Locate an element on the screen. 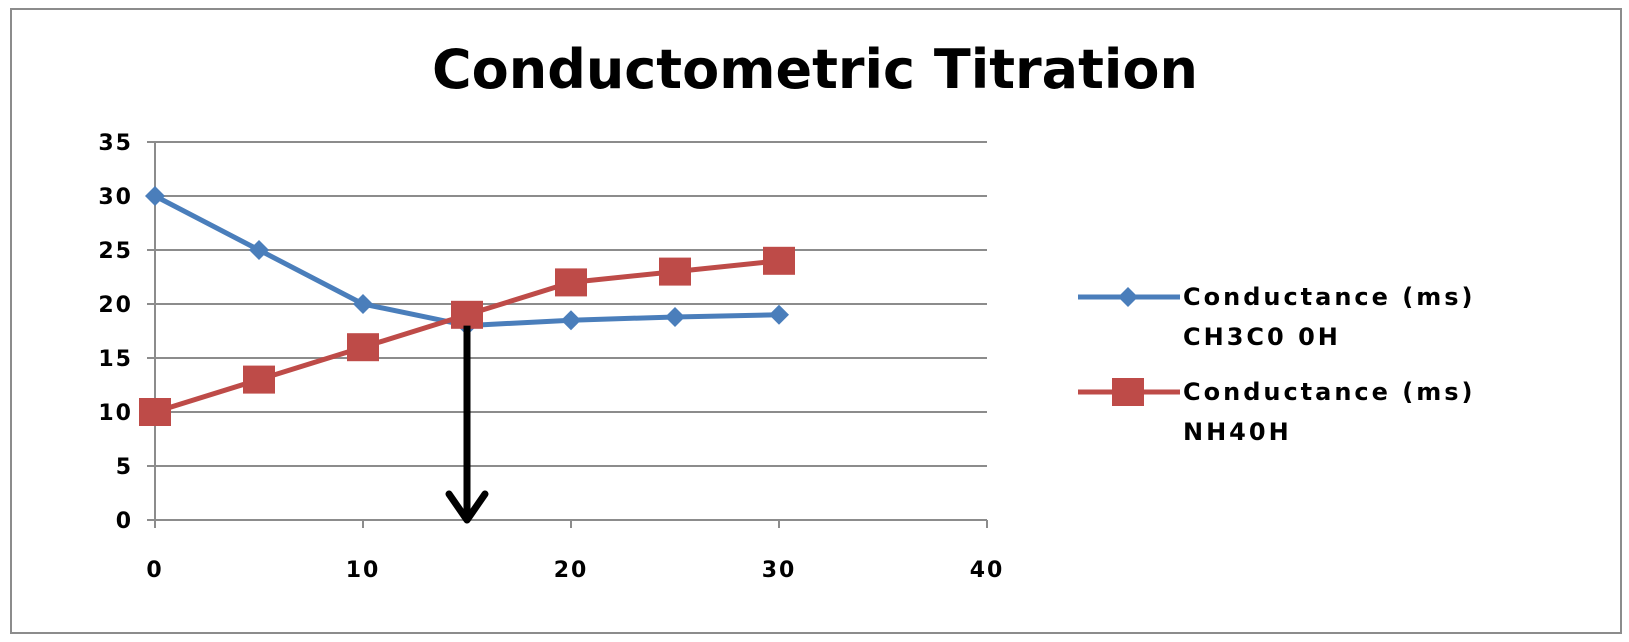 The image size is (1629, 642). y-tick-label: 5 is located at coordinates (124, 467).